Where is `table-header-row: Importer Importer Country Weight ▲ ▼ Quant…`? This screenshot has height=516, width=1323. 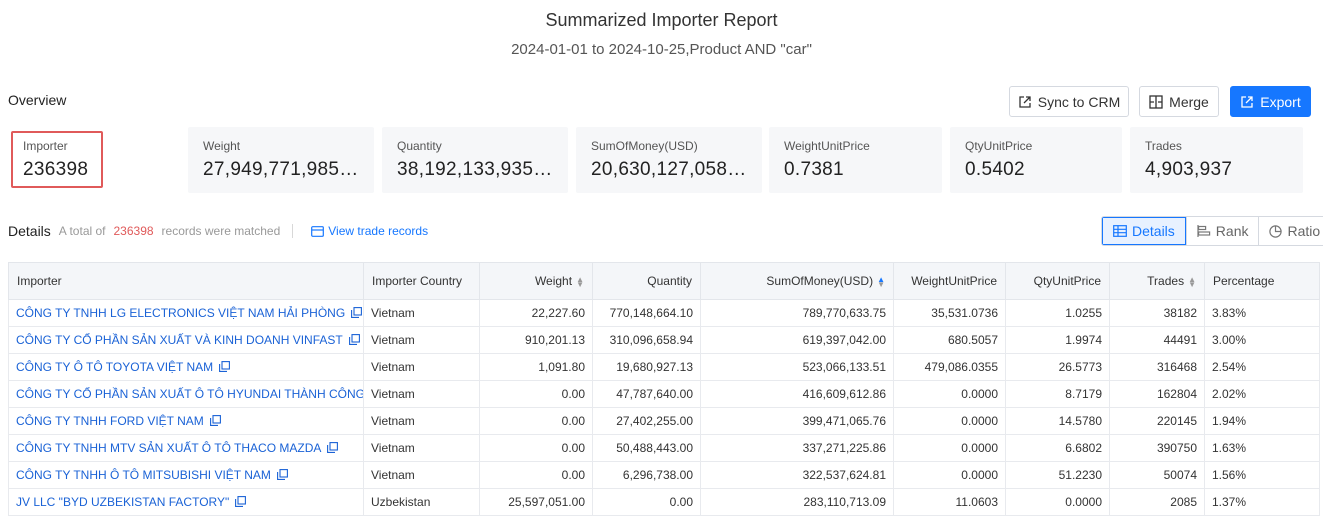 table-header-row: Importer Importer Country Weight ▲ ▼ Quant… is located at coordinates (664, 281).